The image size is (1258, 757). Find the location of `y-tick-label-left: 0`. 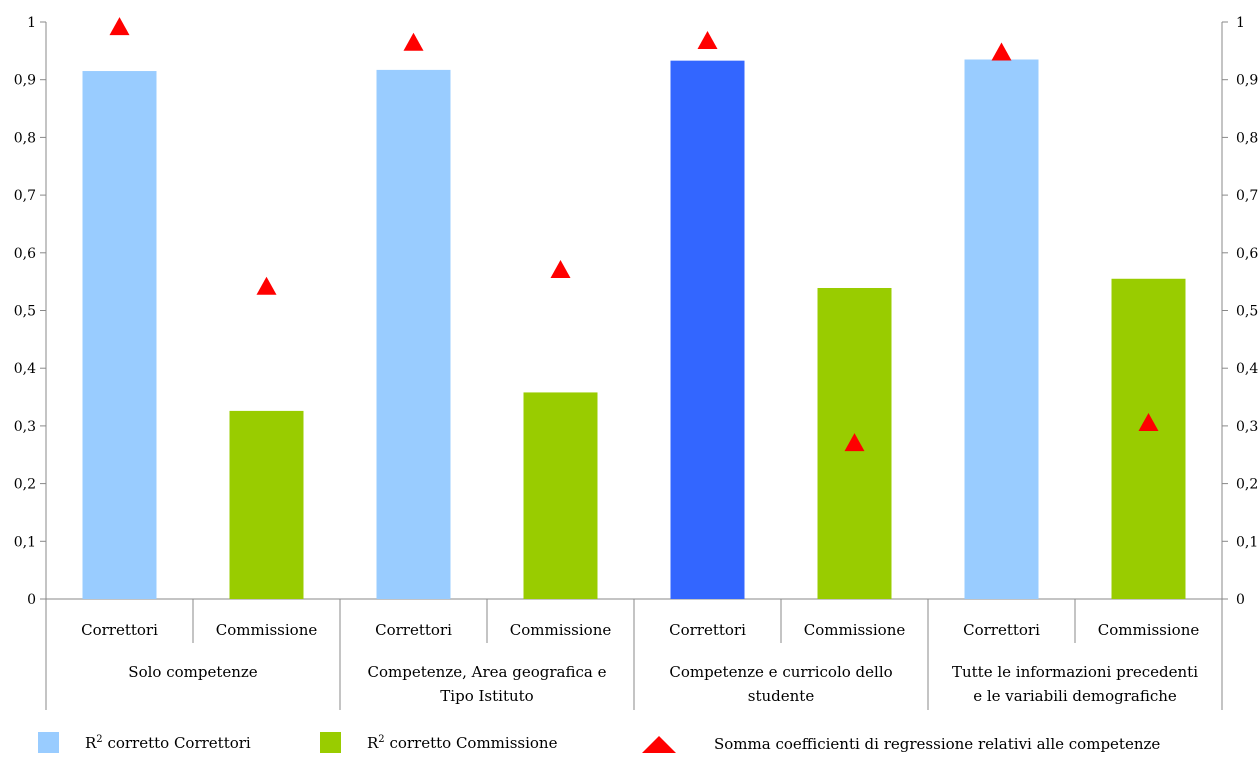

y-tick-label-left: 0 is located at coordinates (31, 600).